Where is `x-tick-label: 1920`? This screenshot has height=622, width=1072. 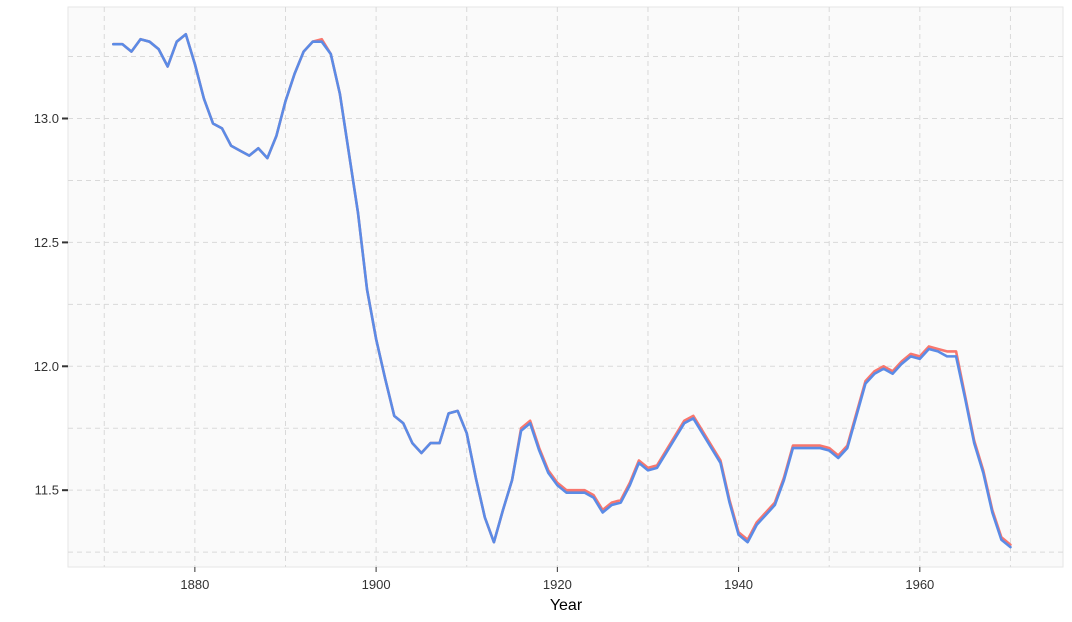 x-tick-label: 1920 is located at coordinates (557, 584).